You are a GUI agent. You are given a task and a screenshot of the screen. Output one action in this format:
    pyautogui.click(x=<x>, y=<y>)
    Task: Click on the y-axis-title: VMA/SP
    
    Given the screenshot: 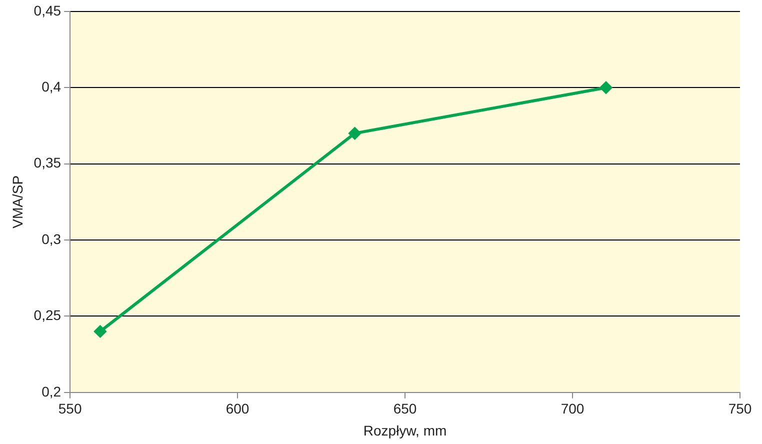 What is the action you would take?
    pyautogui.click(x=17, y=201)
    